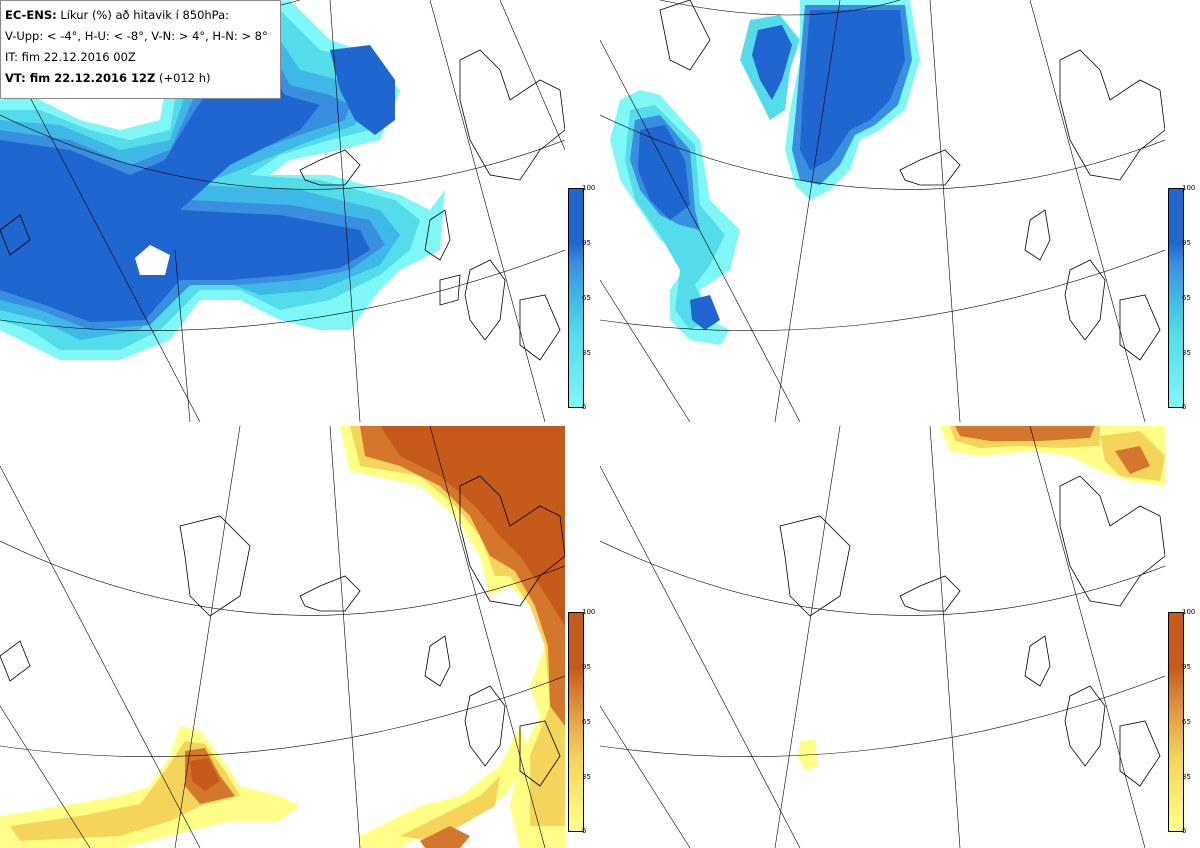 The image size is (1200, 848). Describe the element at coordinates (1176, 722) in the screenshot. I see `colorbar-warm-bottom-right` at that location.